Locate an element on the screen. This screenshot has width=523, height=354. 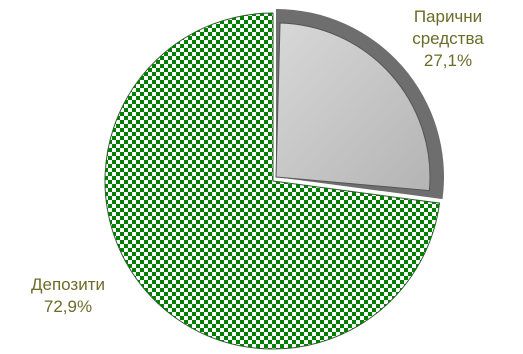
slice-name-label: средства is located at coordinates (448, 38).